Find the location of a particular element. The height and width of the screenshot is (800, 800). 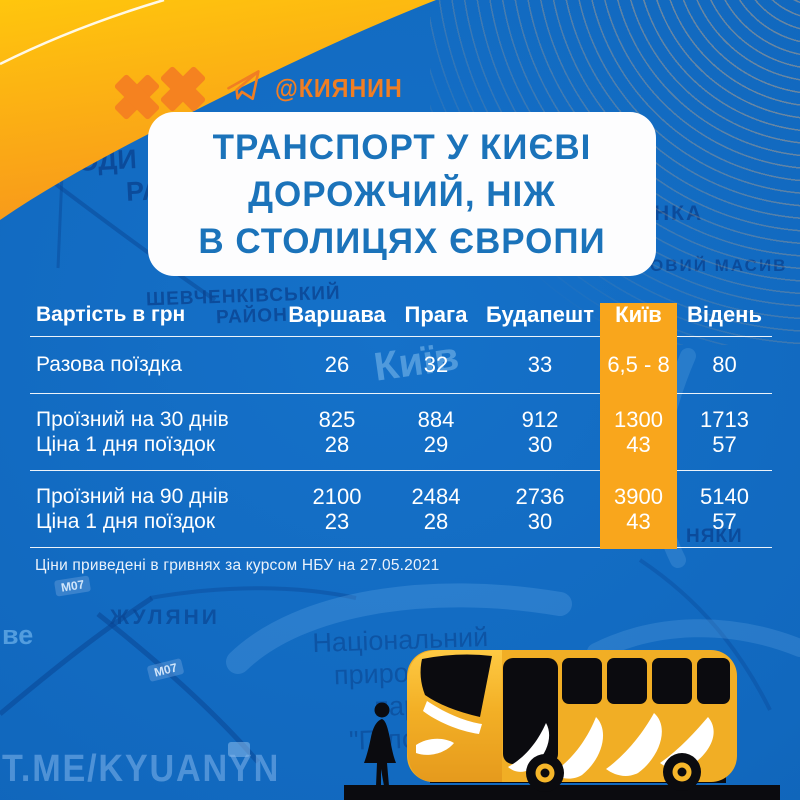

map-label-ve: ве is located at coordinates (18, 635).